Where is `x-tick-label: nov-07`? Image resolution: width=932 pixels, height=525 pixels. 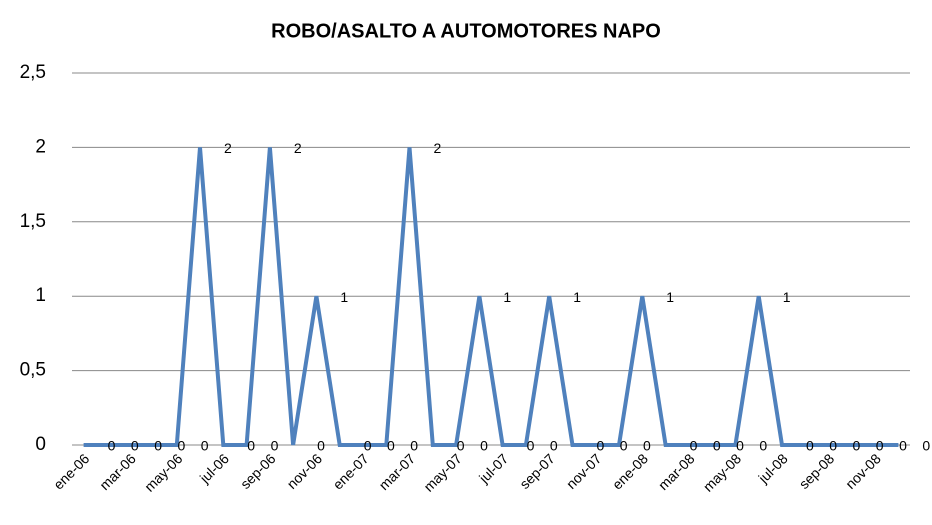 x-tick-label: nov-07 is located at coordinates (584, 471).